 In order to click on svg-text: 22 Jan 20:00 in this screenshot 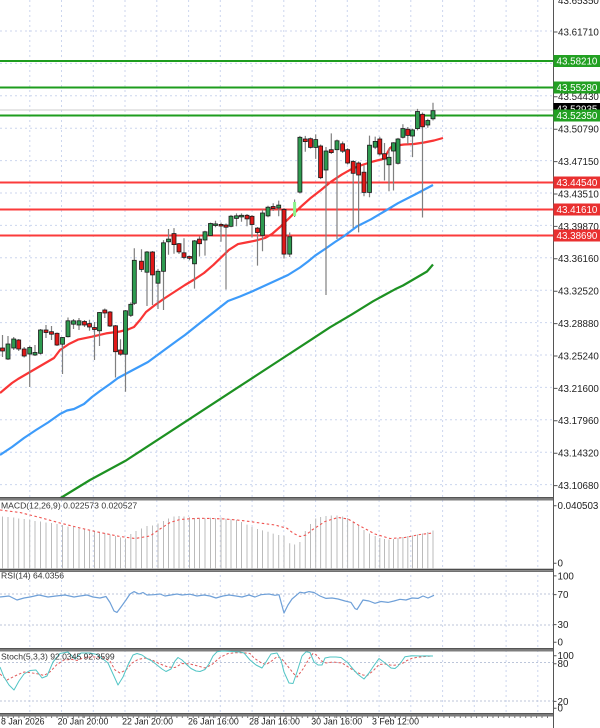, I will do `click(147, 722)`.